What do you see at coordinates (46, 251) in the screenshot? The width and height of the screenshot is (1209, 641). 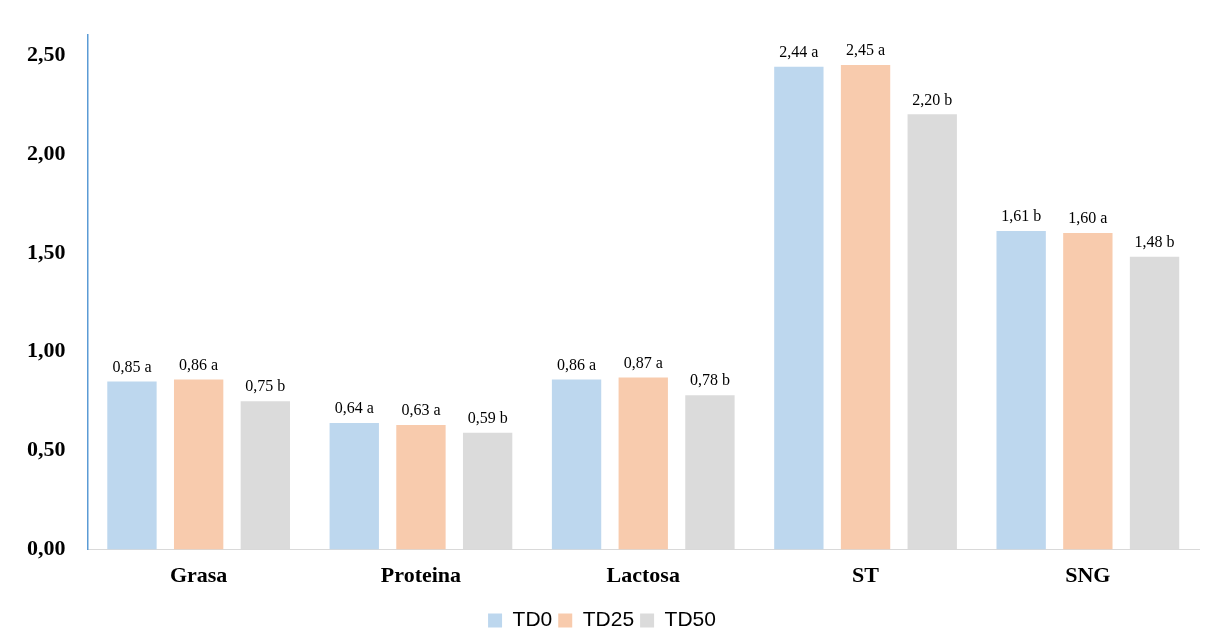 I see `y-tick-label: 1,50` at bounding box center [46, 251].